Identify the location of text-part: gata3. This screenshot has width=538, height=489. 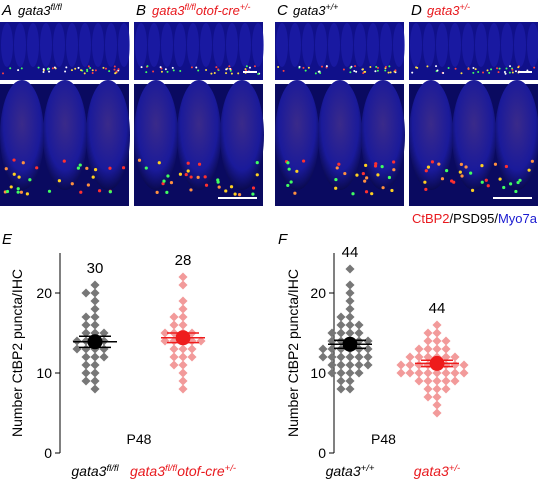
(147, 471).